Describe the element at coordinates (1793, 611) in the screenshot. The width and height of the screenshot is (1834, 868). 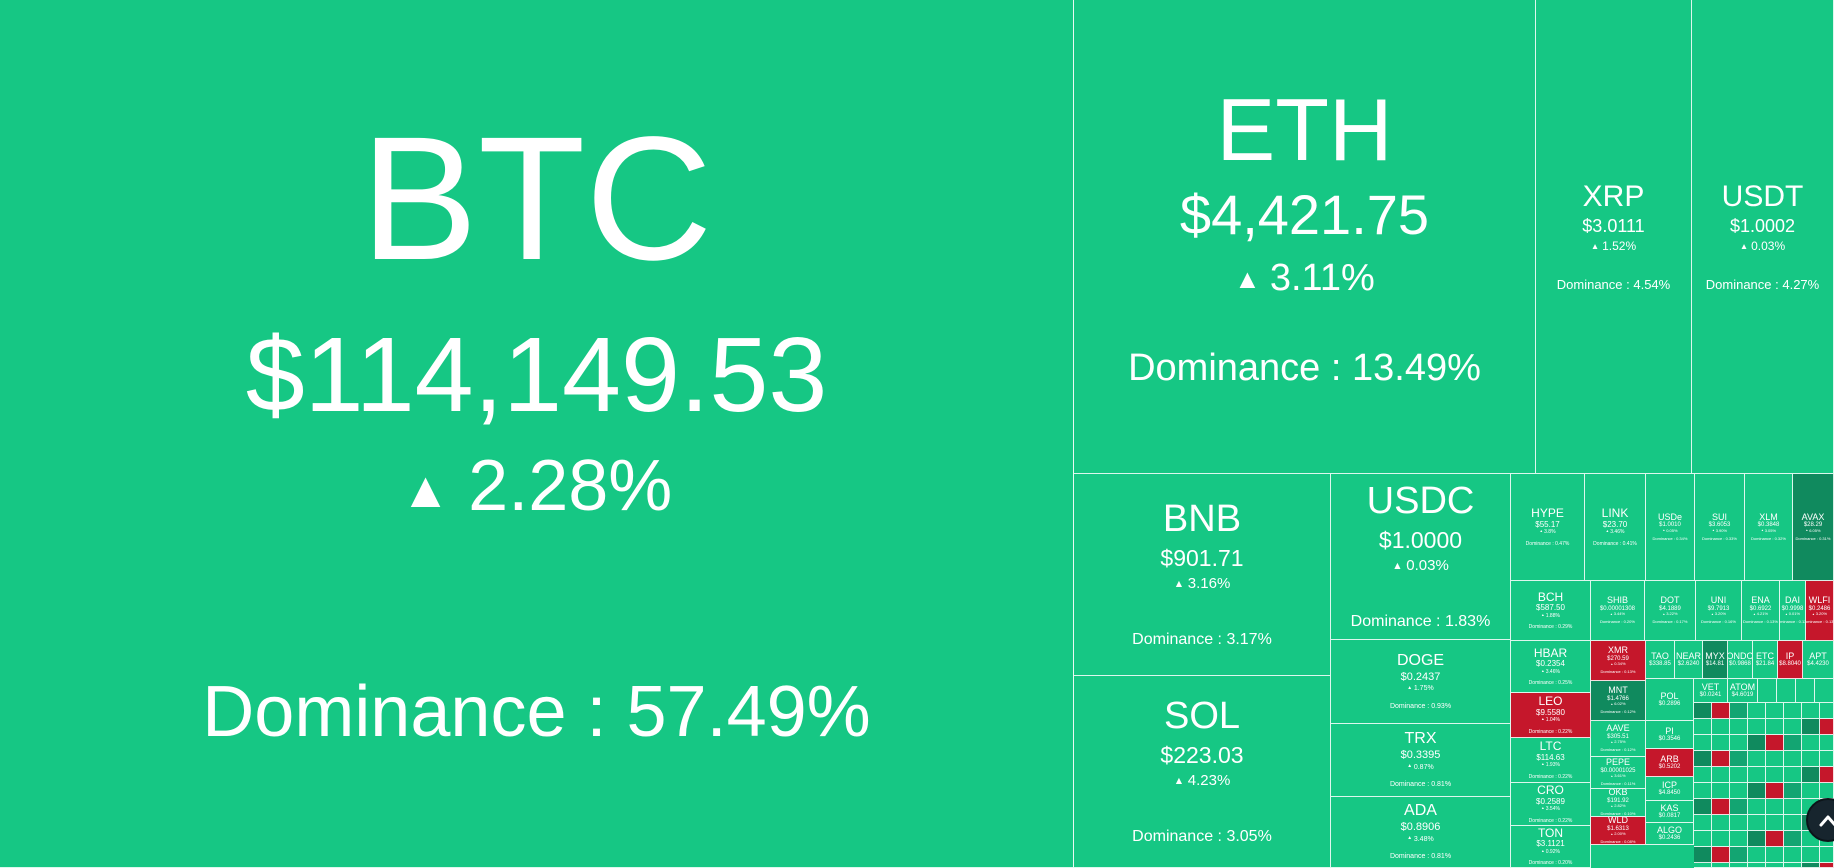
I see `tile-dai: DAI$0.9998▲0.01% Dominance : 0.13%` at that location.